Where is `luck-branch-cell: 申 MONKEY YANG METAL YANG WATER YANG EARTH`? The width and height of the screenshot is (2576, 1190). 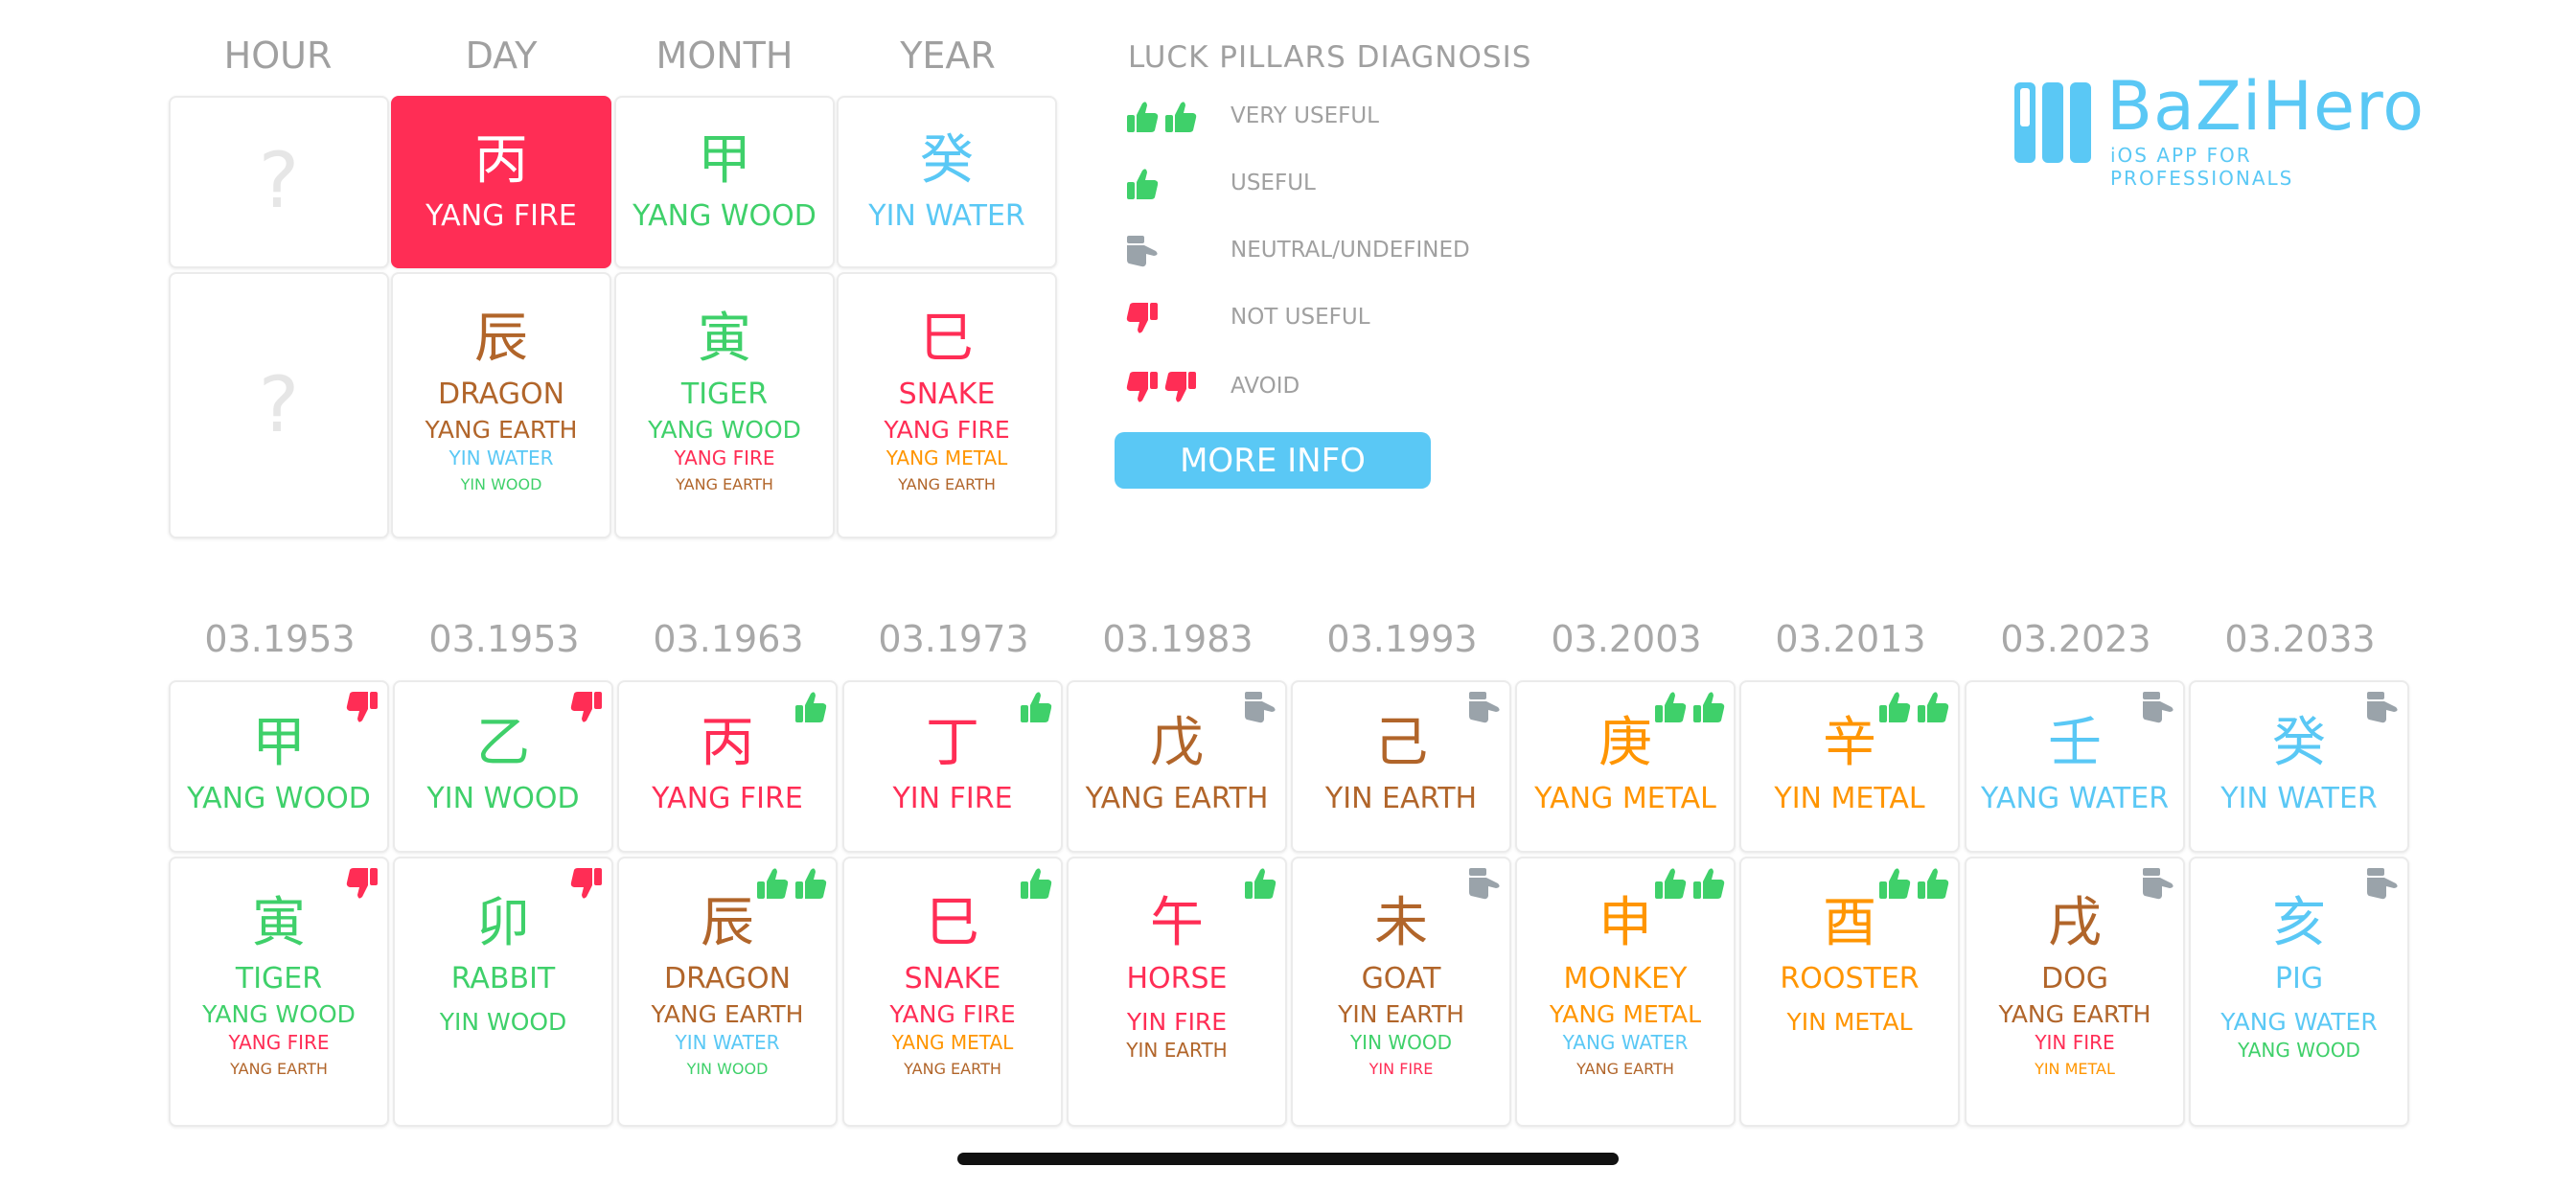
luck-branch-cell: 申 MONKEY YANG METAL YANG WATER YANG EARTH is located at coordinates (1625, 992).